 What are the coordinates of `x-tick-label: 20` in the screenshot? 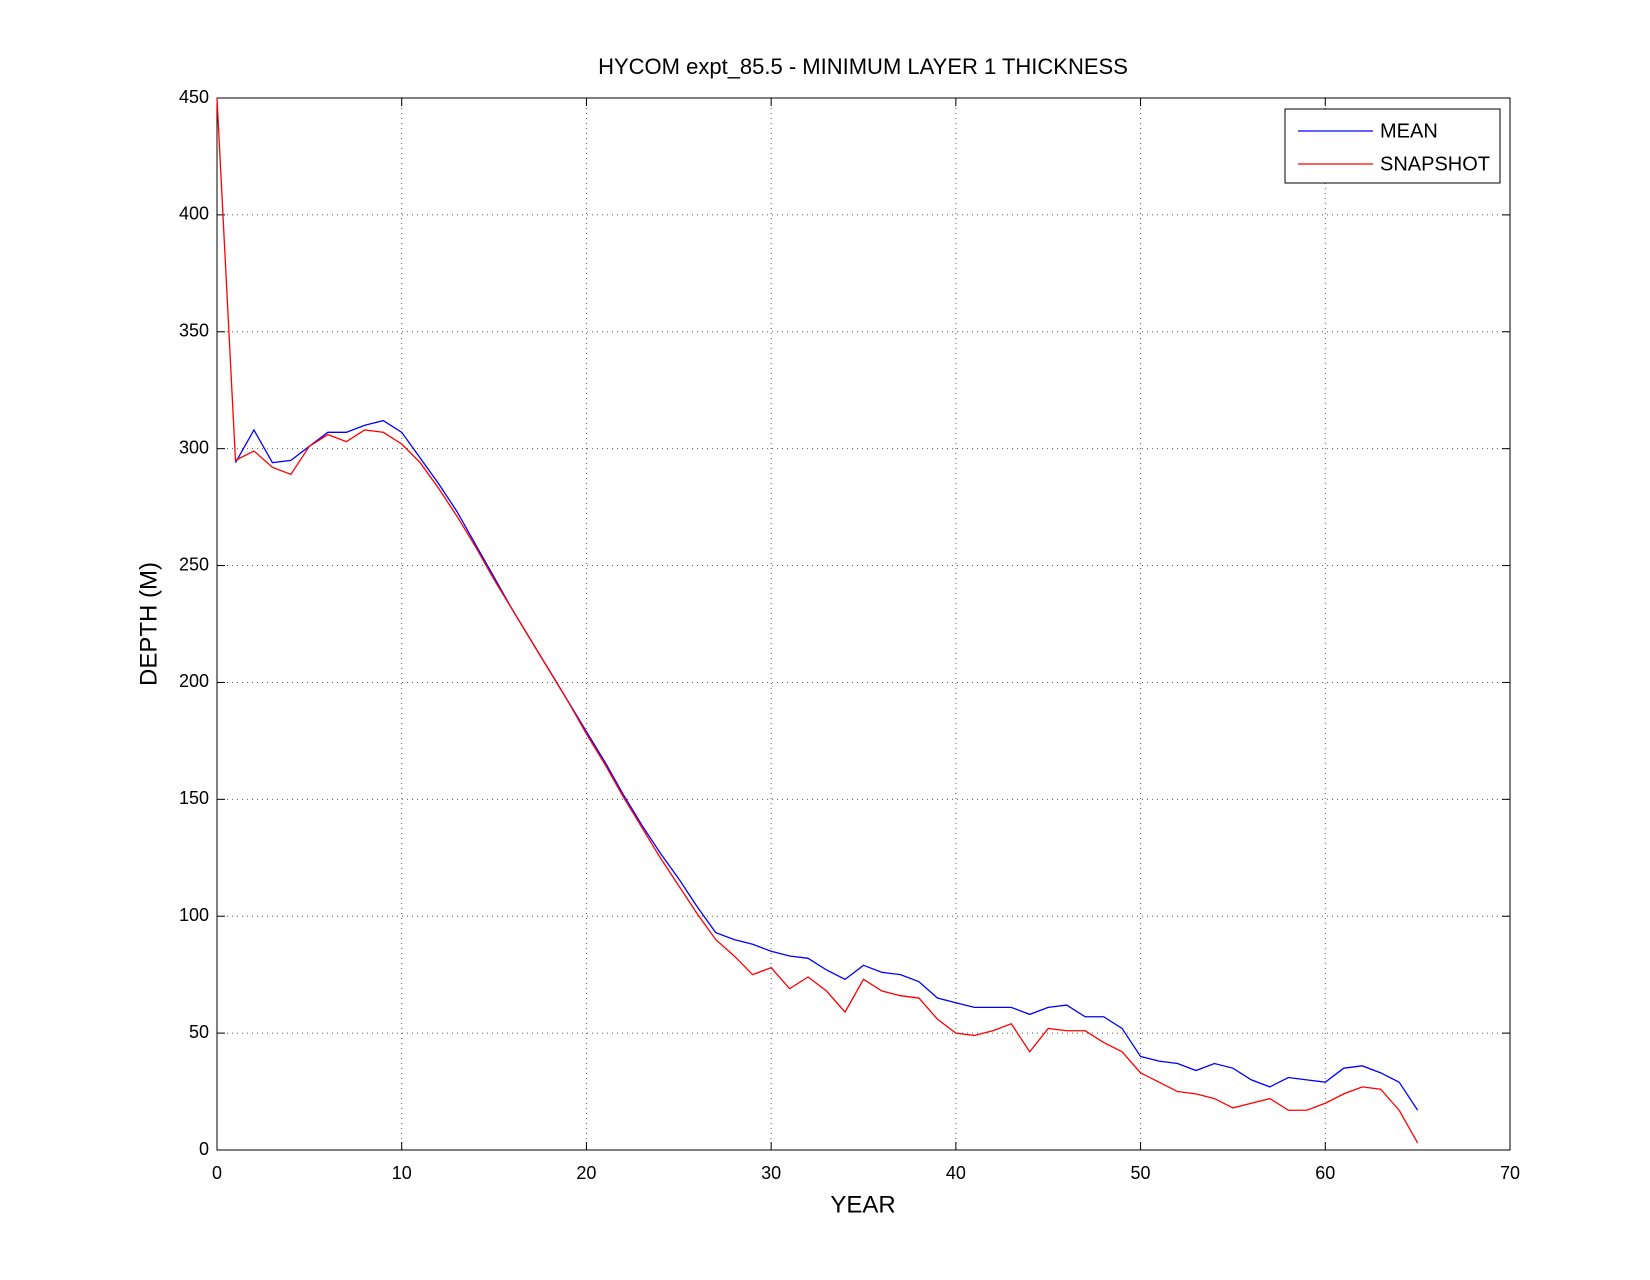 It's located at (586, 1173).